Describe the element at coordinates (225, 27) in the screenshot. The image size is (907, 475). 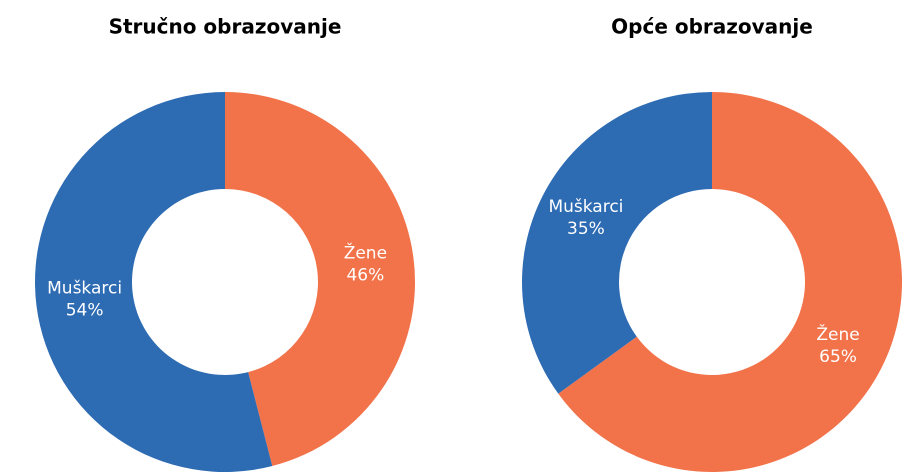
I see `chart-title: Stručno obrazovanje` at that location.